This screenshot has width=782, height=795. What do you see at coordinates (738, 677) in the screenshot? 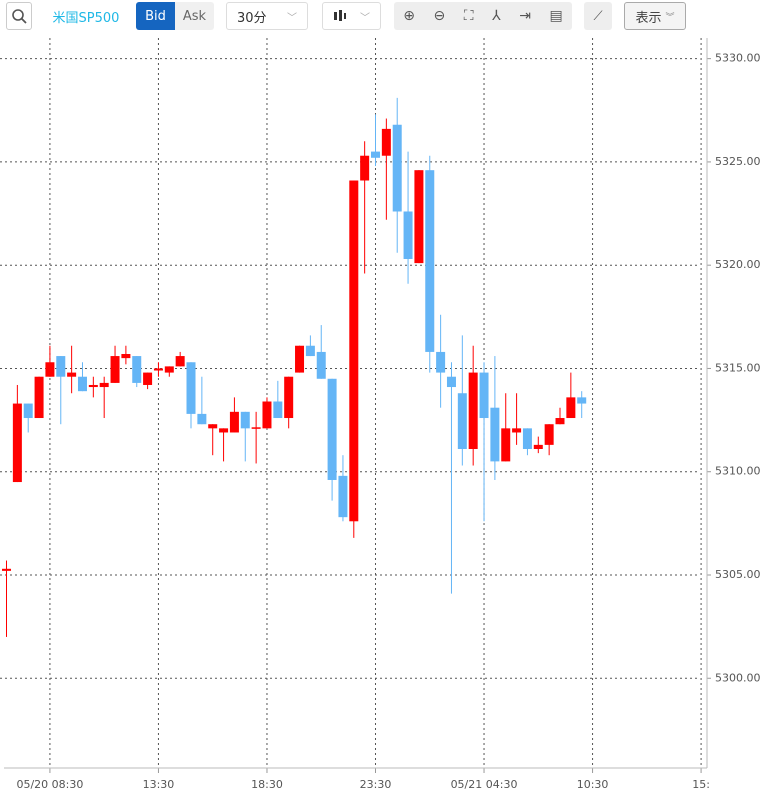
I see `y-tick-label: 5300.00` at bounding box center [738, 677].